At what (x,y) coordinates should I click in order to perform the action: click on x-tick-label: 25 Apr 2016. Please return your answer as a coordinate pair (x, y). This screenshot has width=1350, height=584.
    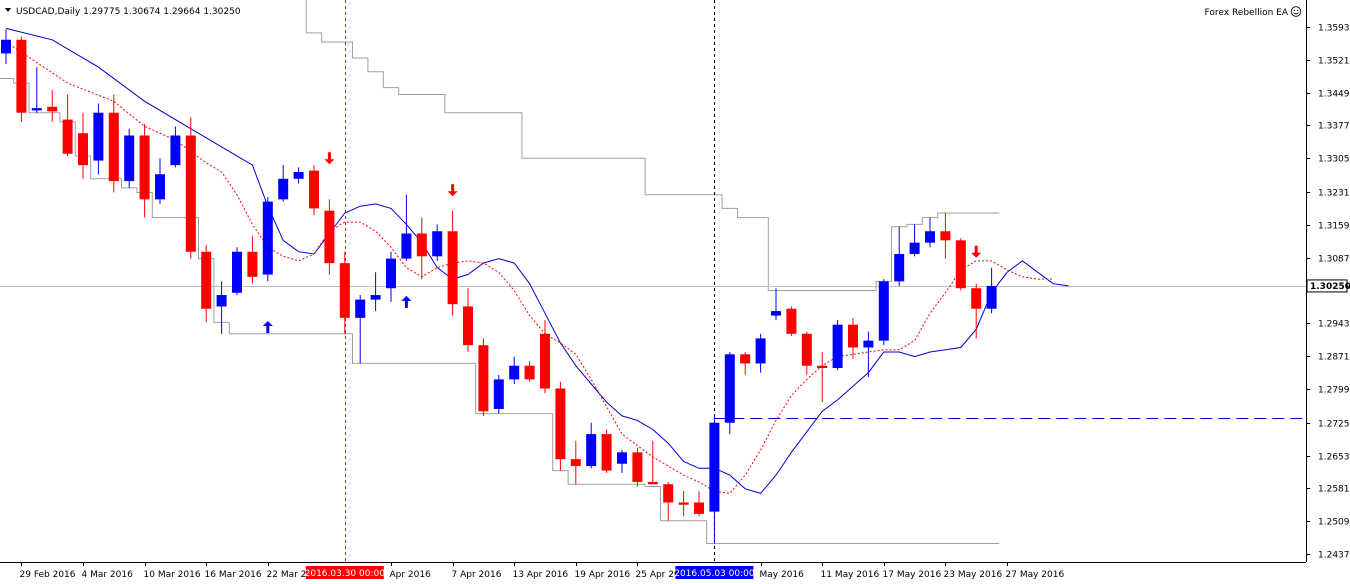
    Looking at the image, I should click on (664, 575).